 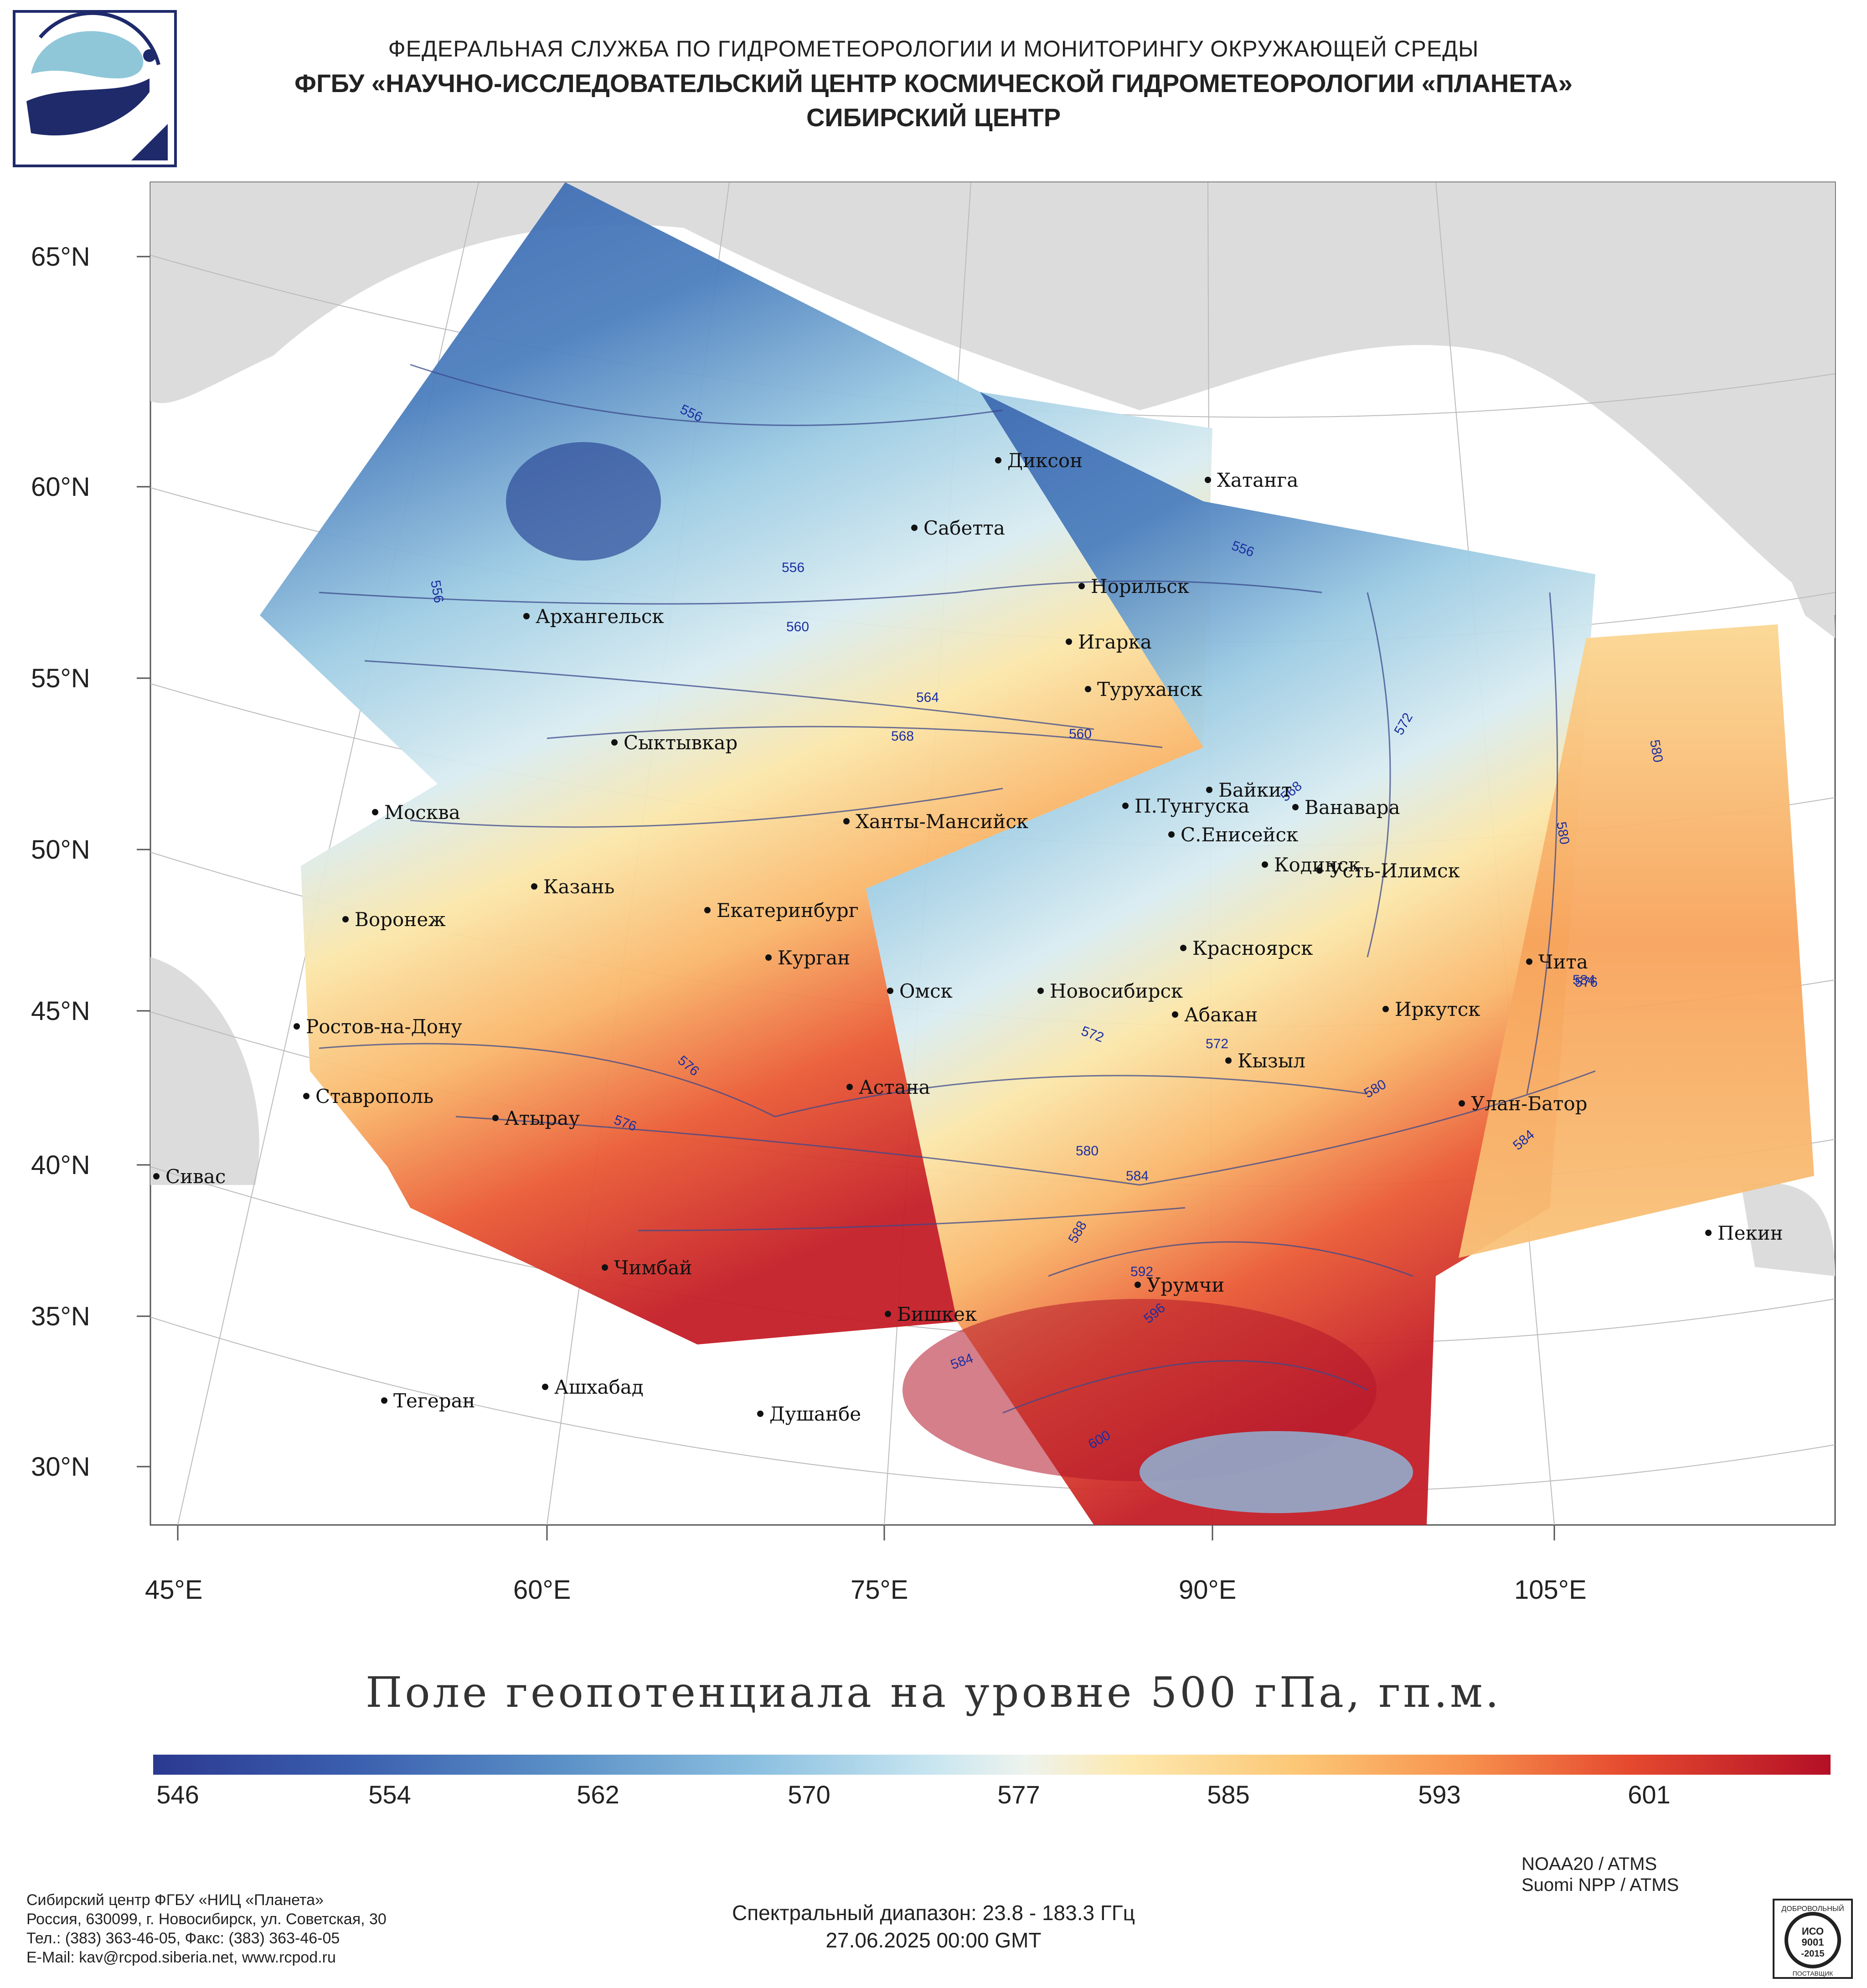 I want to click on tibet-cold, so click(x=1276, y=1472).